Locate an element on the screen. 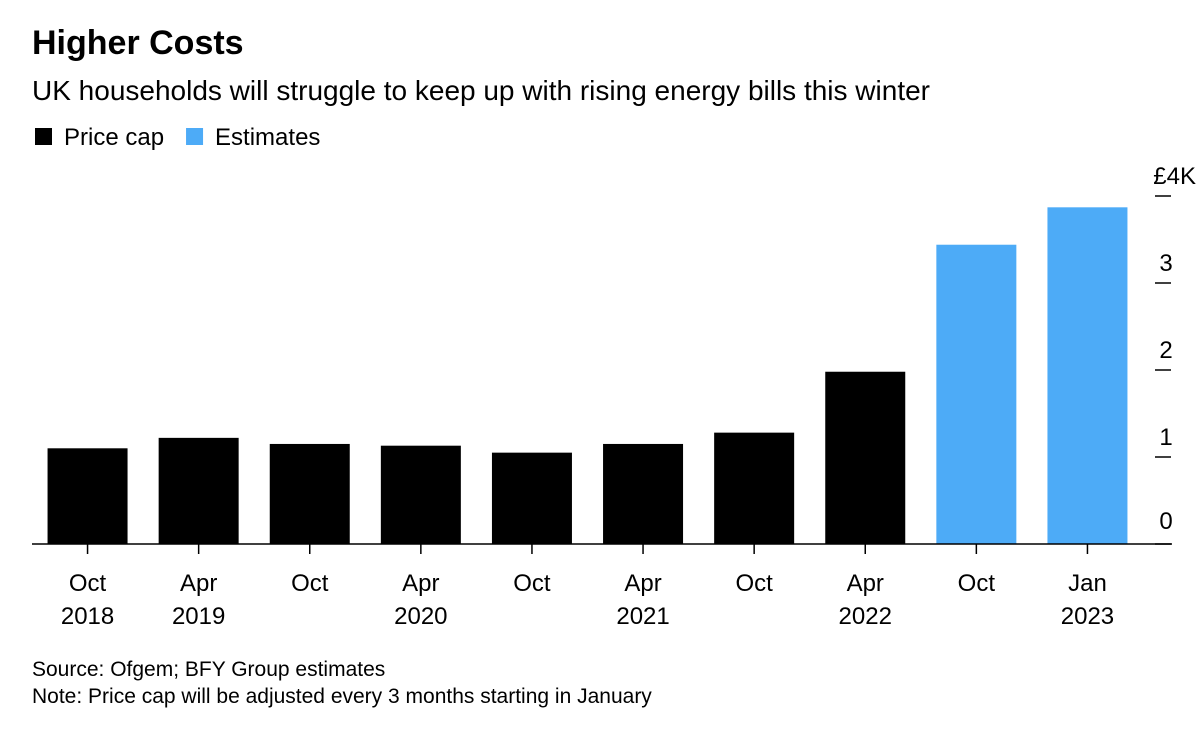 The width and height of the screenshot is (1200, 744). y-tick-label: 2 is located at coordinates (1165, 350).